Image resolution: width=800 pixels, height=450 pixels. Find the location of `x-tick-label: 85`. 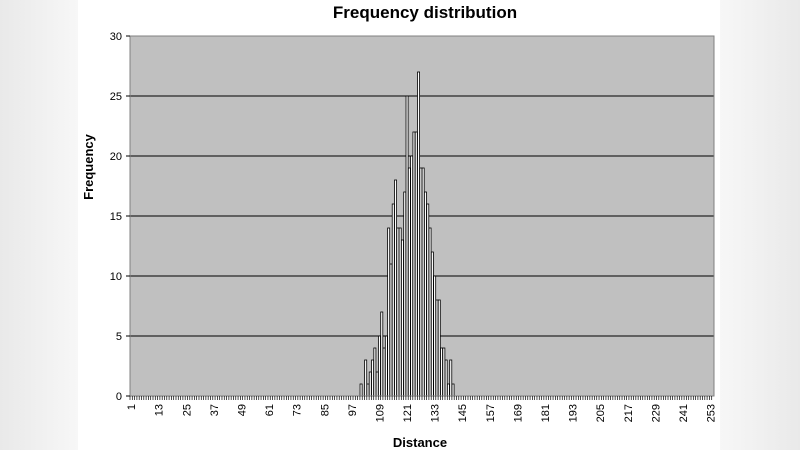

x-tick-label: 85 is located at coordinates (325, 410).